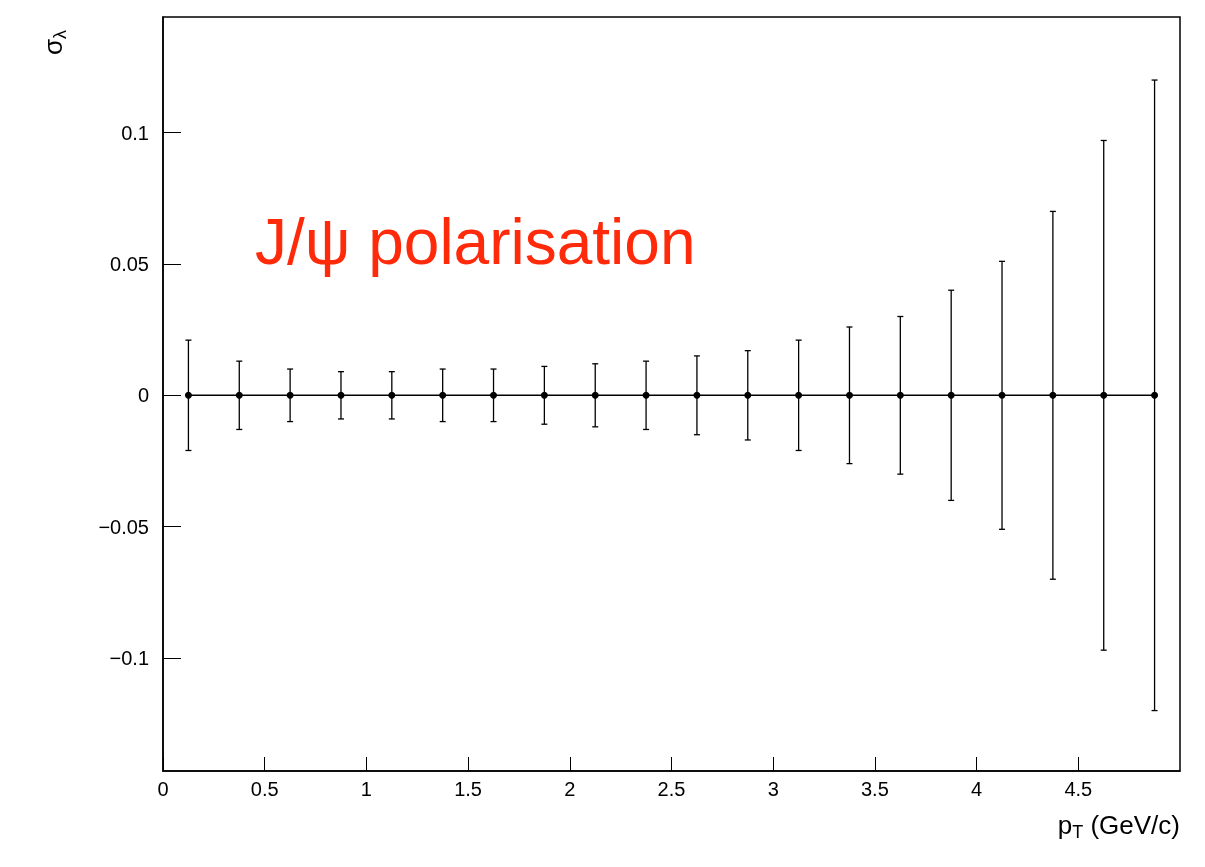  Describe the element at coordinates (54, 43) in the screenshot. I see `y-axis-title: σλ` at that location.